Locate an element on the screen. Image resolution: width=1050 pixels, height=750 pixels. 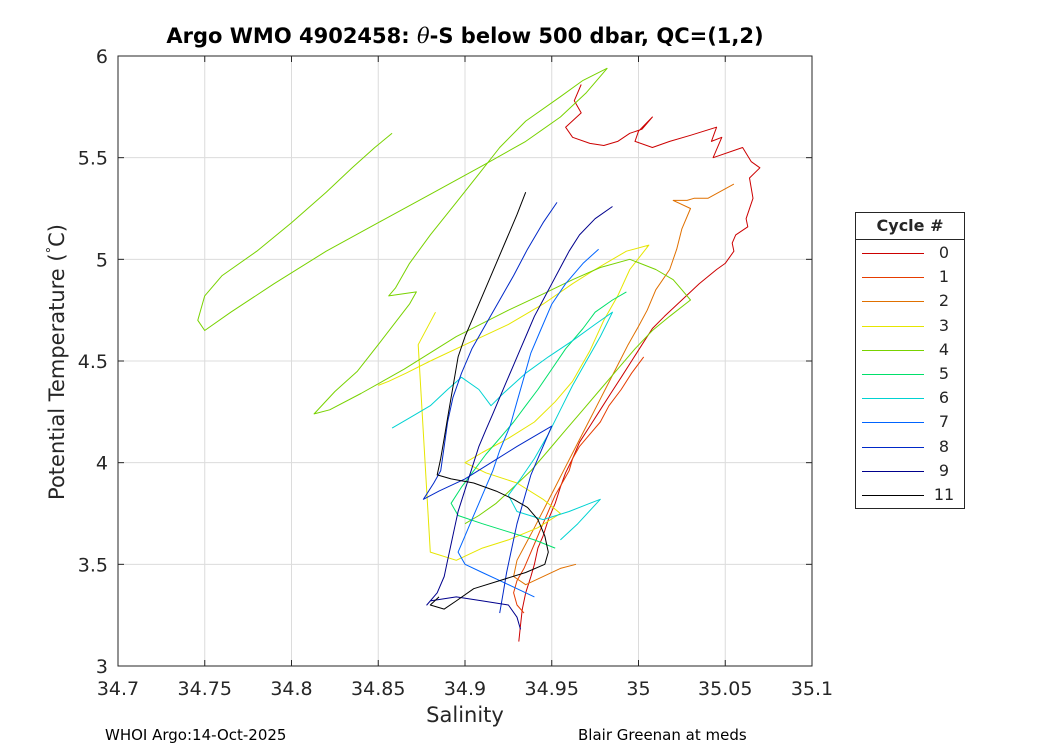
y-tick-label: 3.5 is located at coordinates (93, 565).